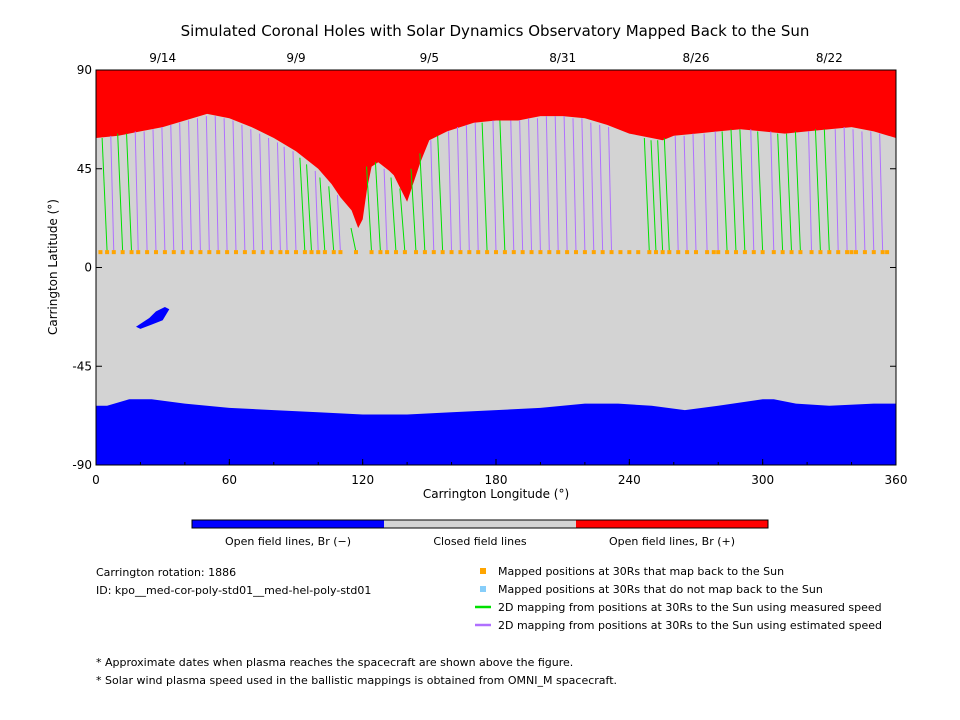  I want to click on x-tick-label: 60, so click(229, 480).